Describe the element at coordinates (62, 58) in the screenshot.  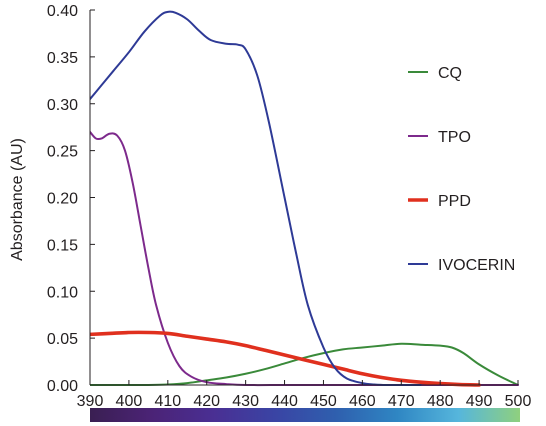
I see `y-tick-label: 0.35` at that location.